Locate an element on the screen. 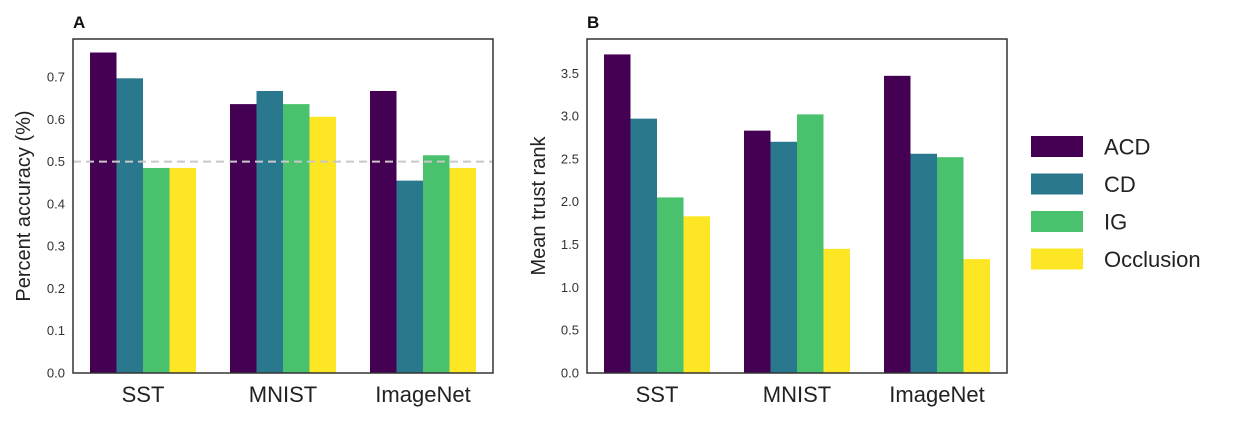  legend-label-ig: IG is located at coordinates (1115, 222).